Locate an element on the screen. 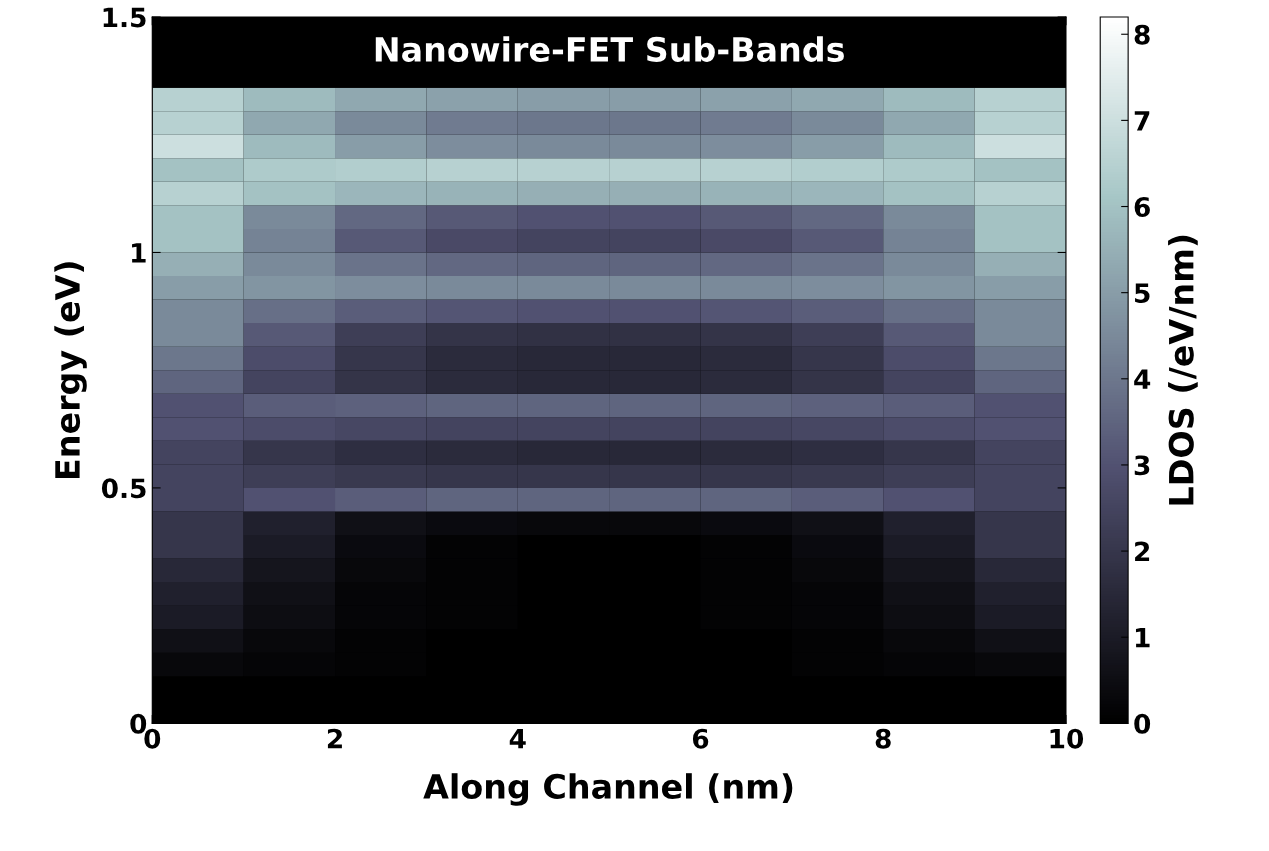  y-axis-title: Energy (eV) is located at coordinates (70, 370).